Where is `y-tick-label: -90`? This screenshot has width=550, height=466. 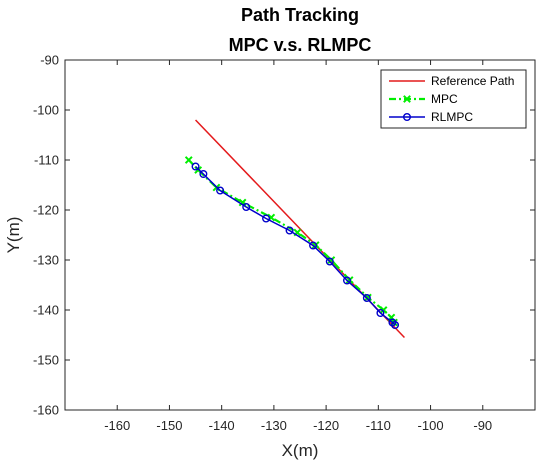
y-tick-label: -90 is located at coordinates (49, 60).